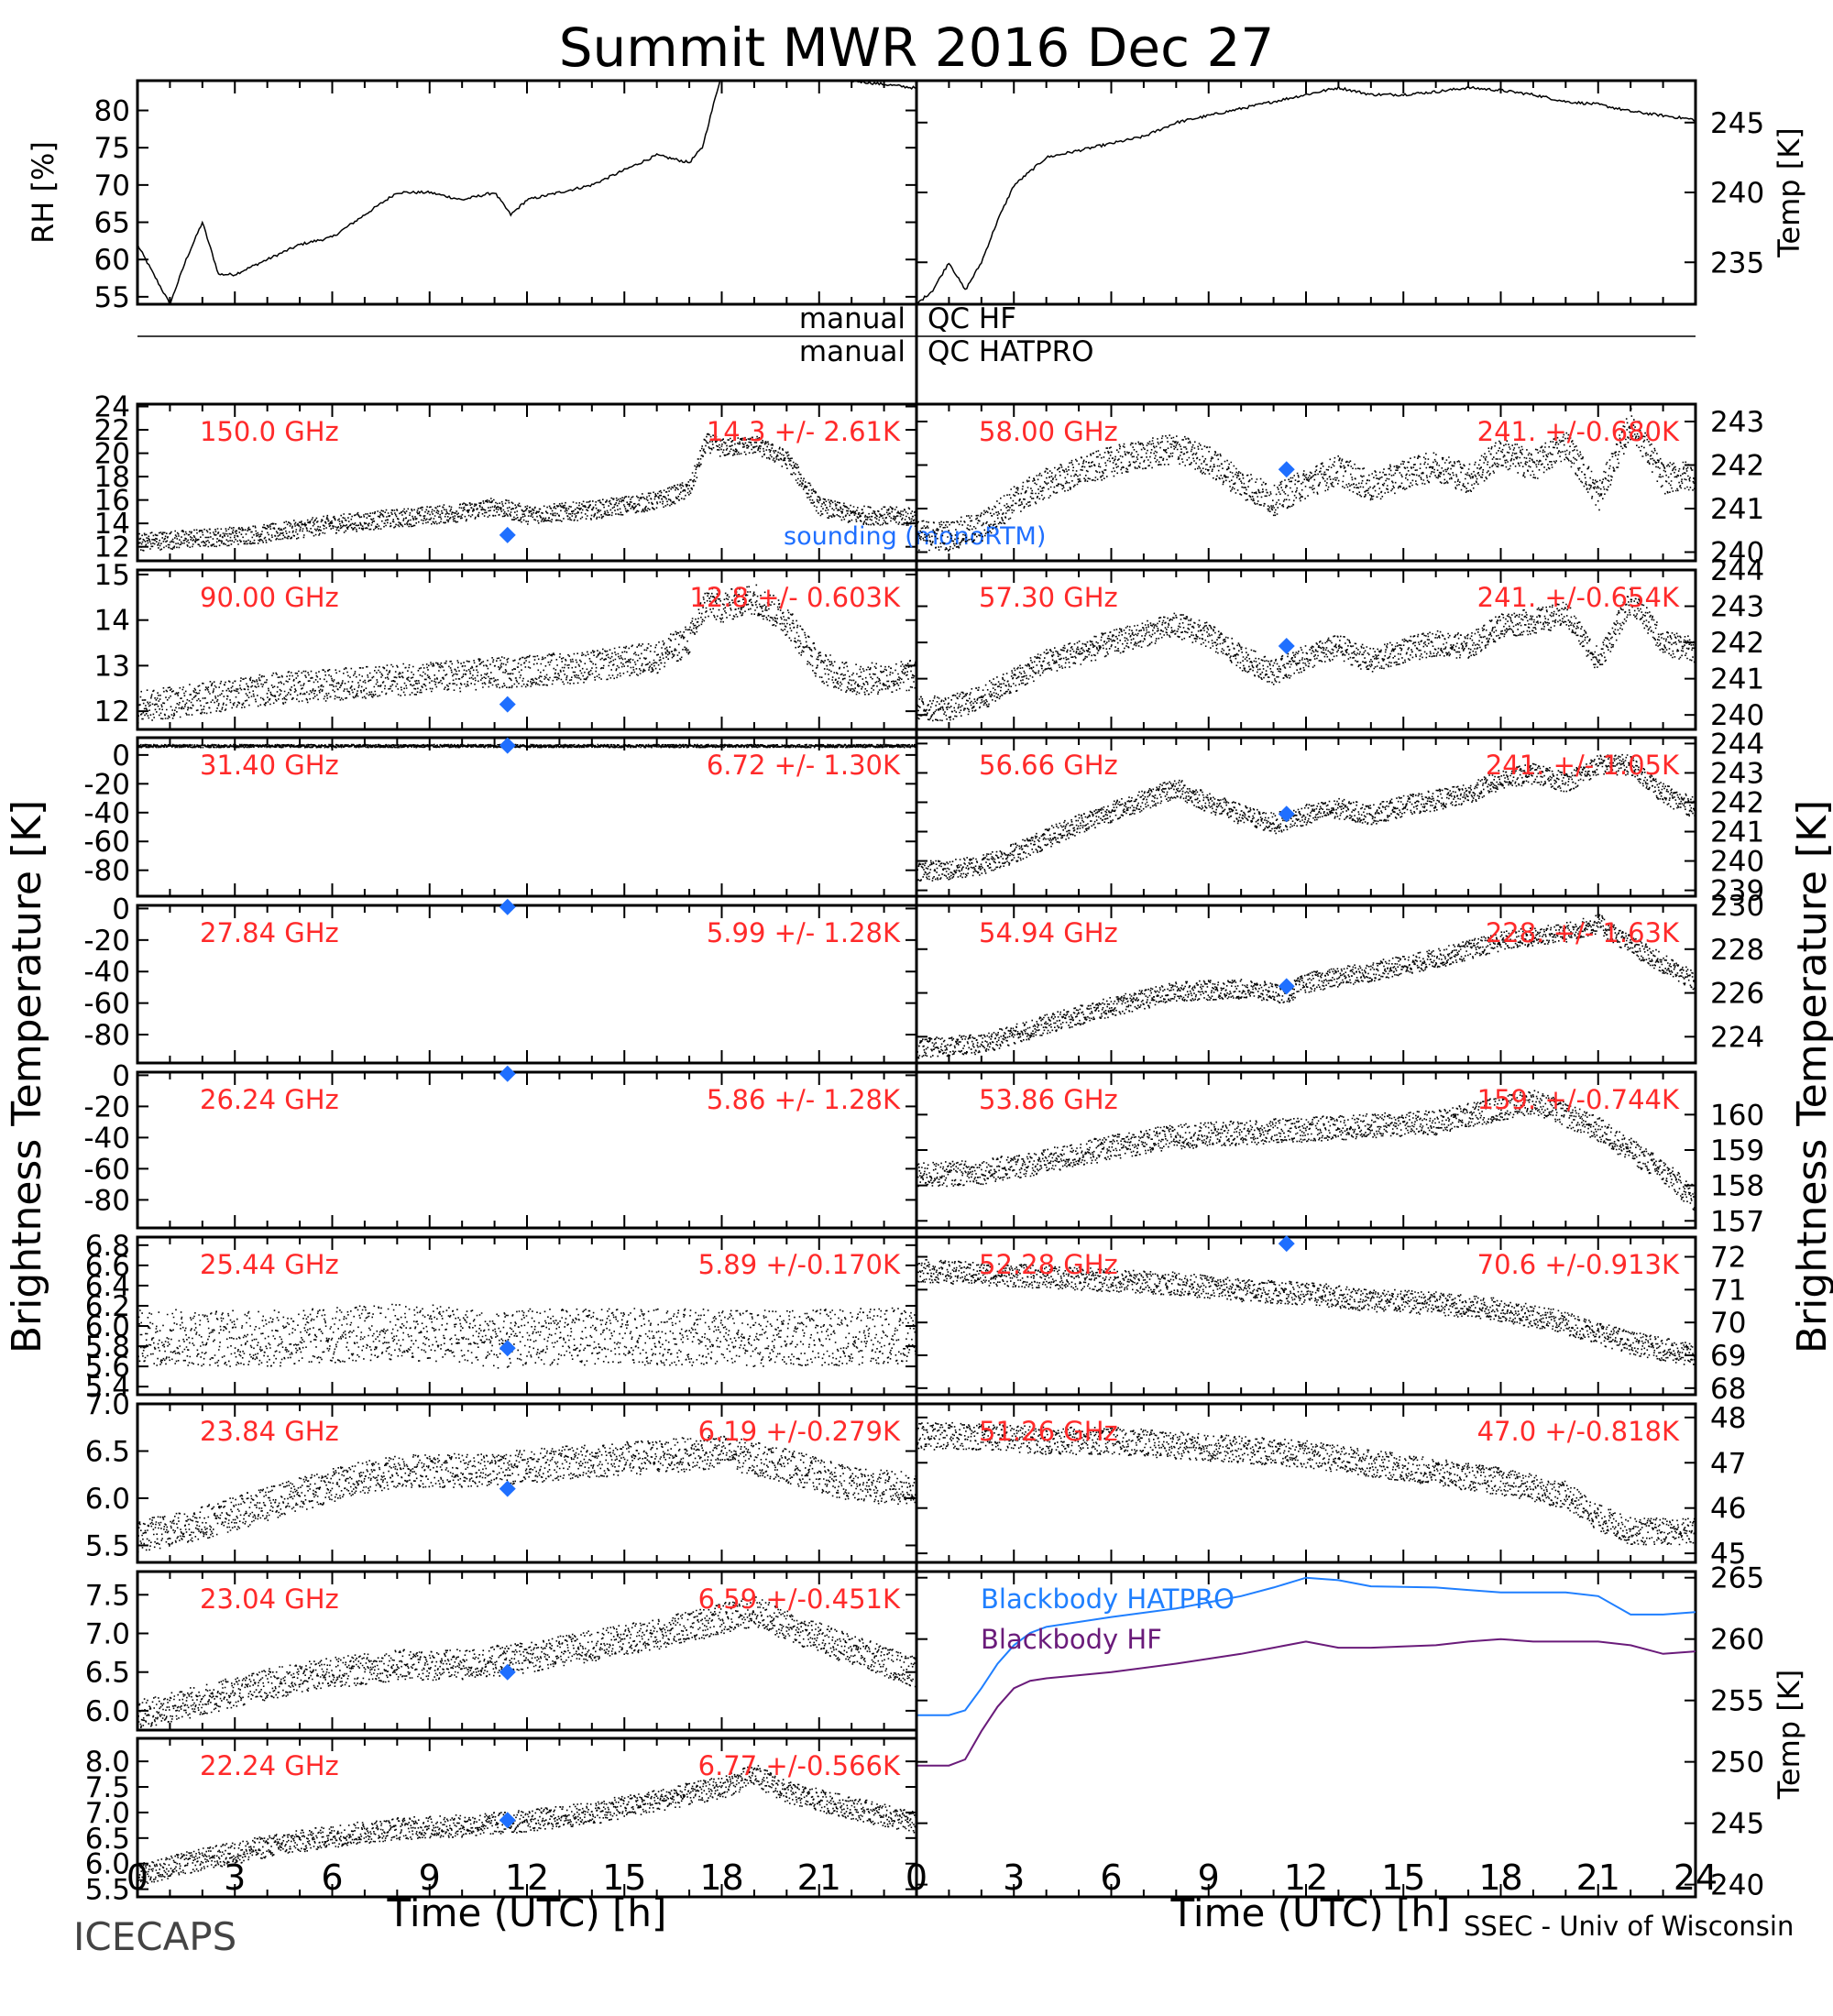 The image size is (1833, 2016). I want to click on y-tick-label: 5.4, so click(107, 1387).